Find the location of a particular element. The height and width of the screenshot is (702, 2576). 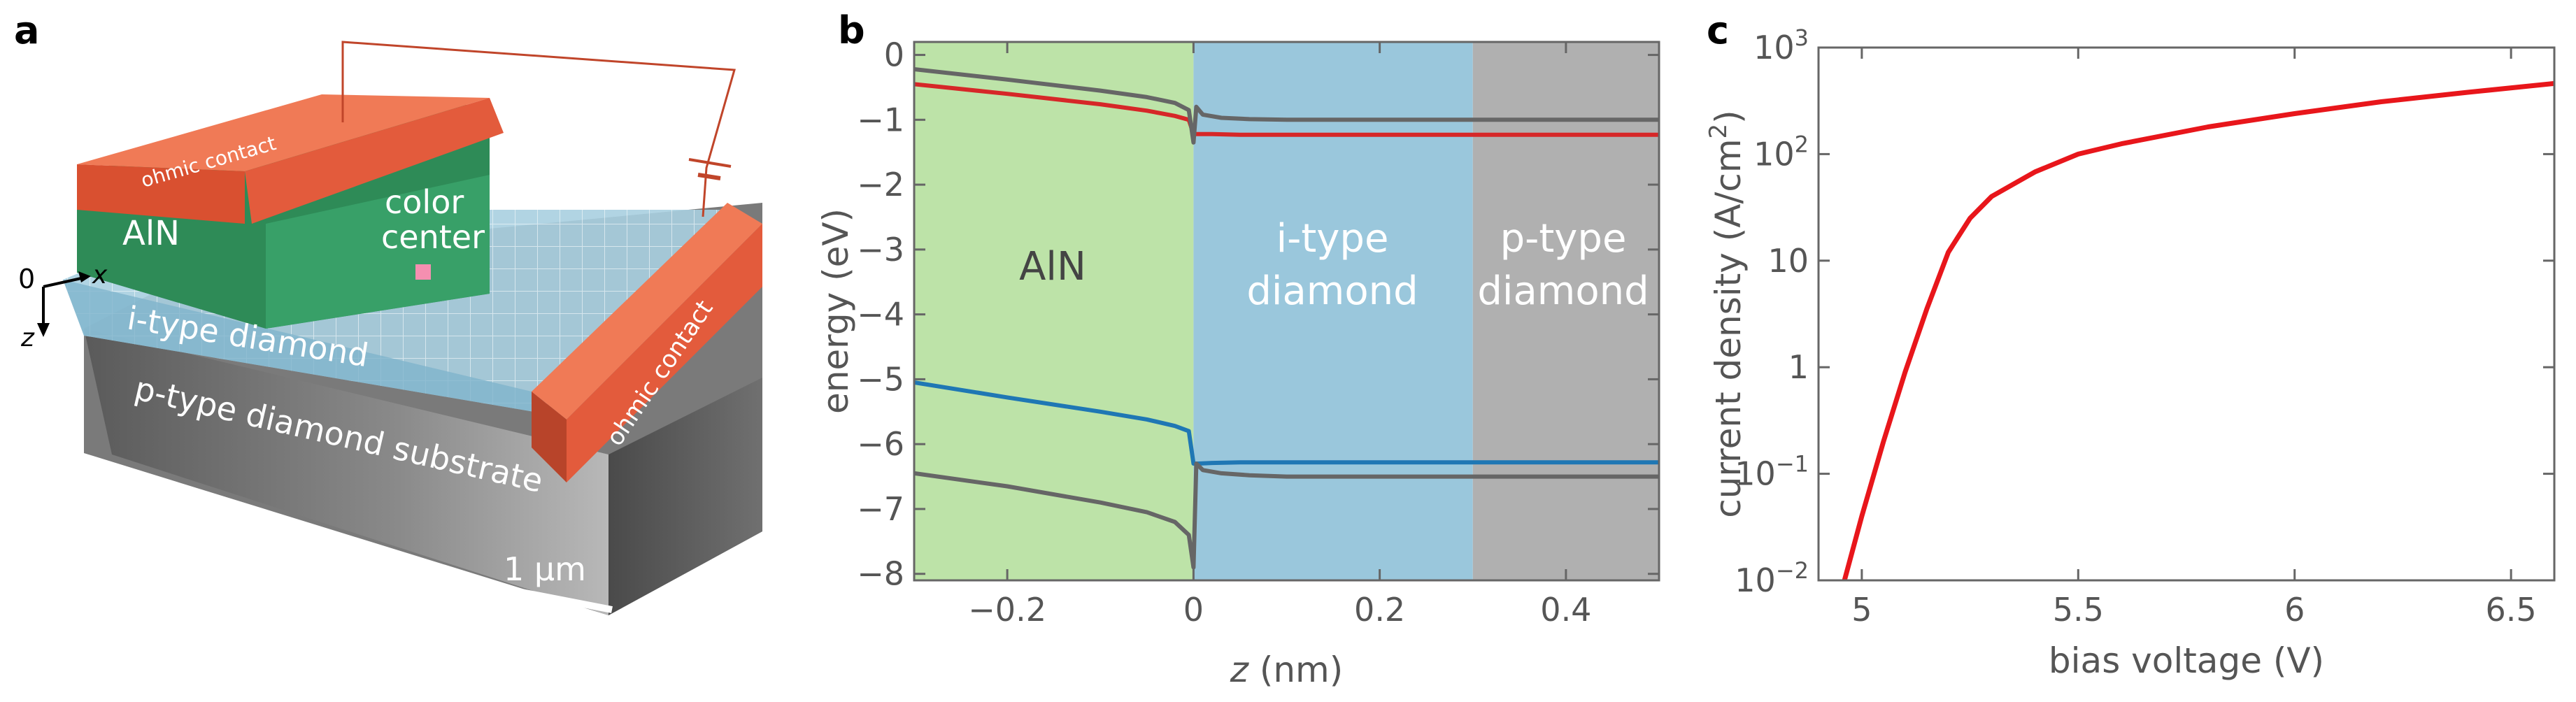

panel-a-letter: a is located at coordinates (26, 30).